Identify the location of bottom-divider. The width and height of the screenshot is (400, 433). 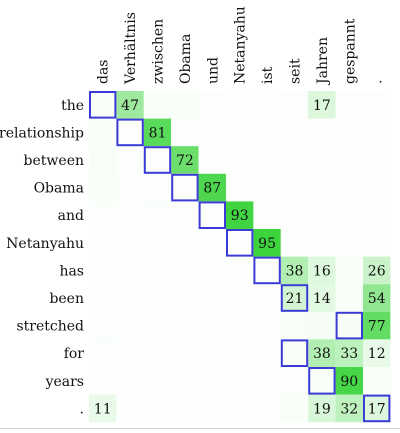
(200, 428).